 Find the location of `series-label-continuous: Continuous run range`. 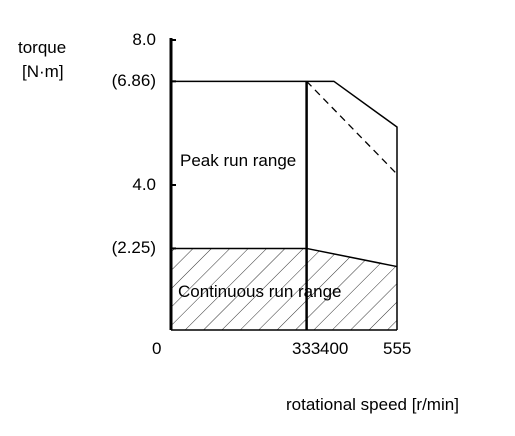

series-label-continuous: Continuous run range is located at coordinates (260, 291).